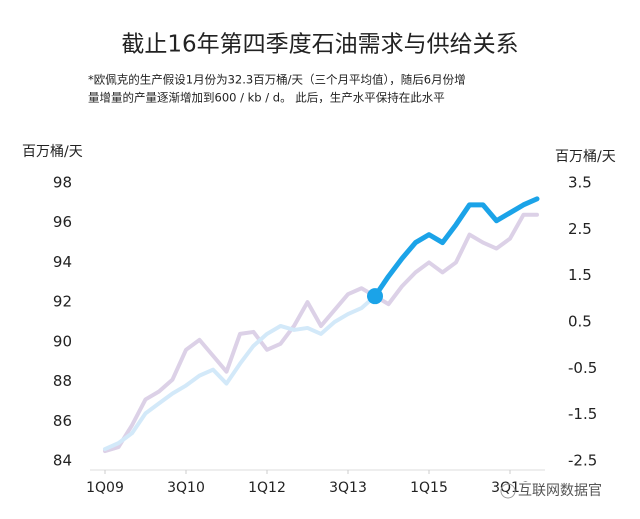 This screenshot has width=640, height=519. What do you see at coordinates (580, 183) in the screenshot?
I see `y2-tick-label: 3.5` at bounding box center [580, 183].